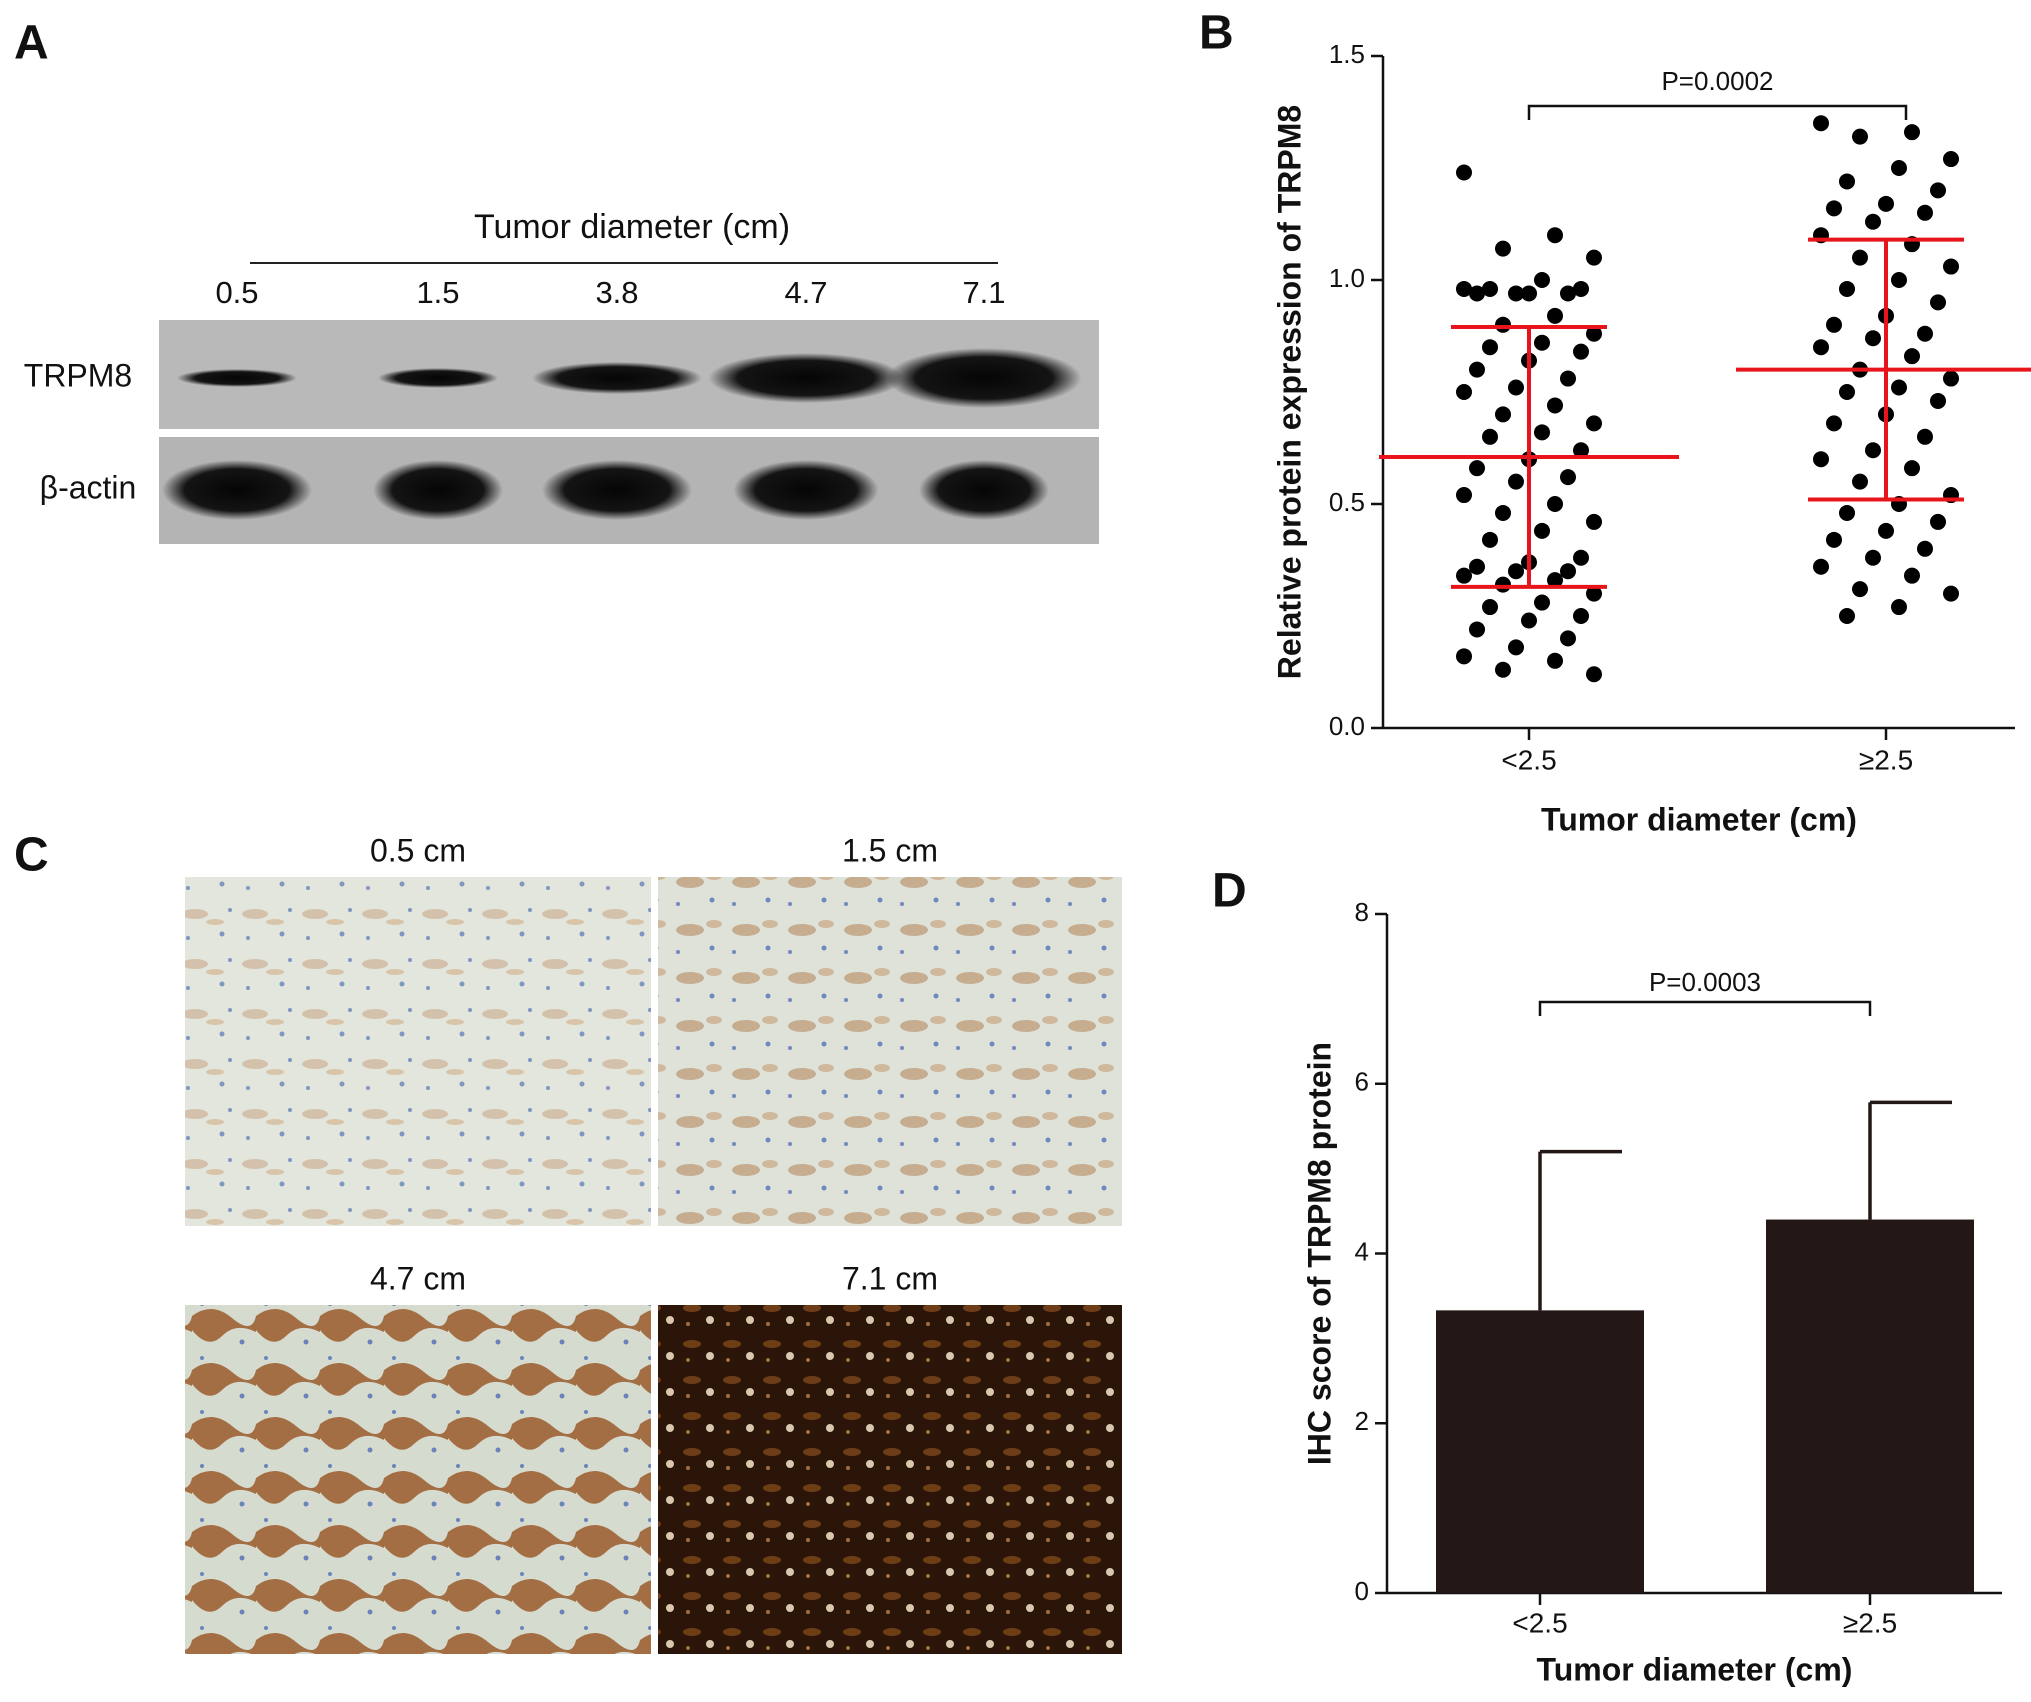  I want to click on x-tick-label: <2.5, so click(1539, 1622).